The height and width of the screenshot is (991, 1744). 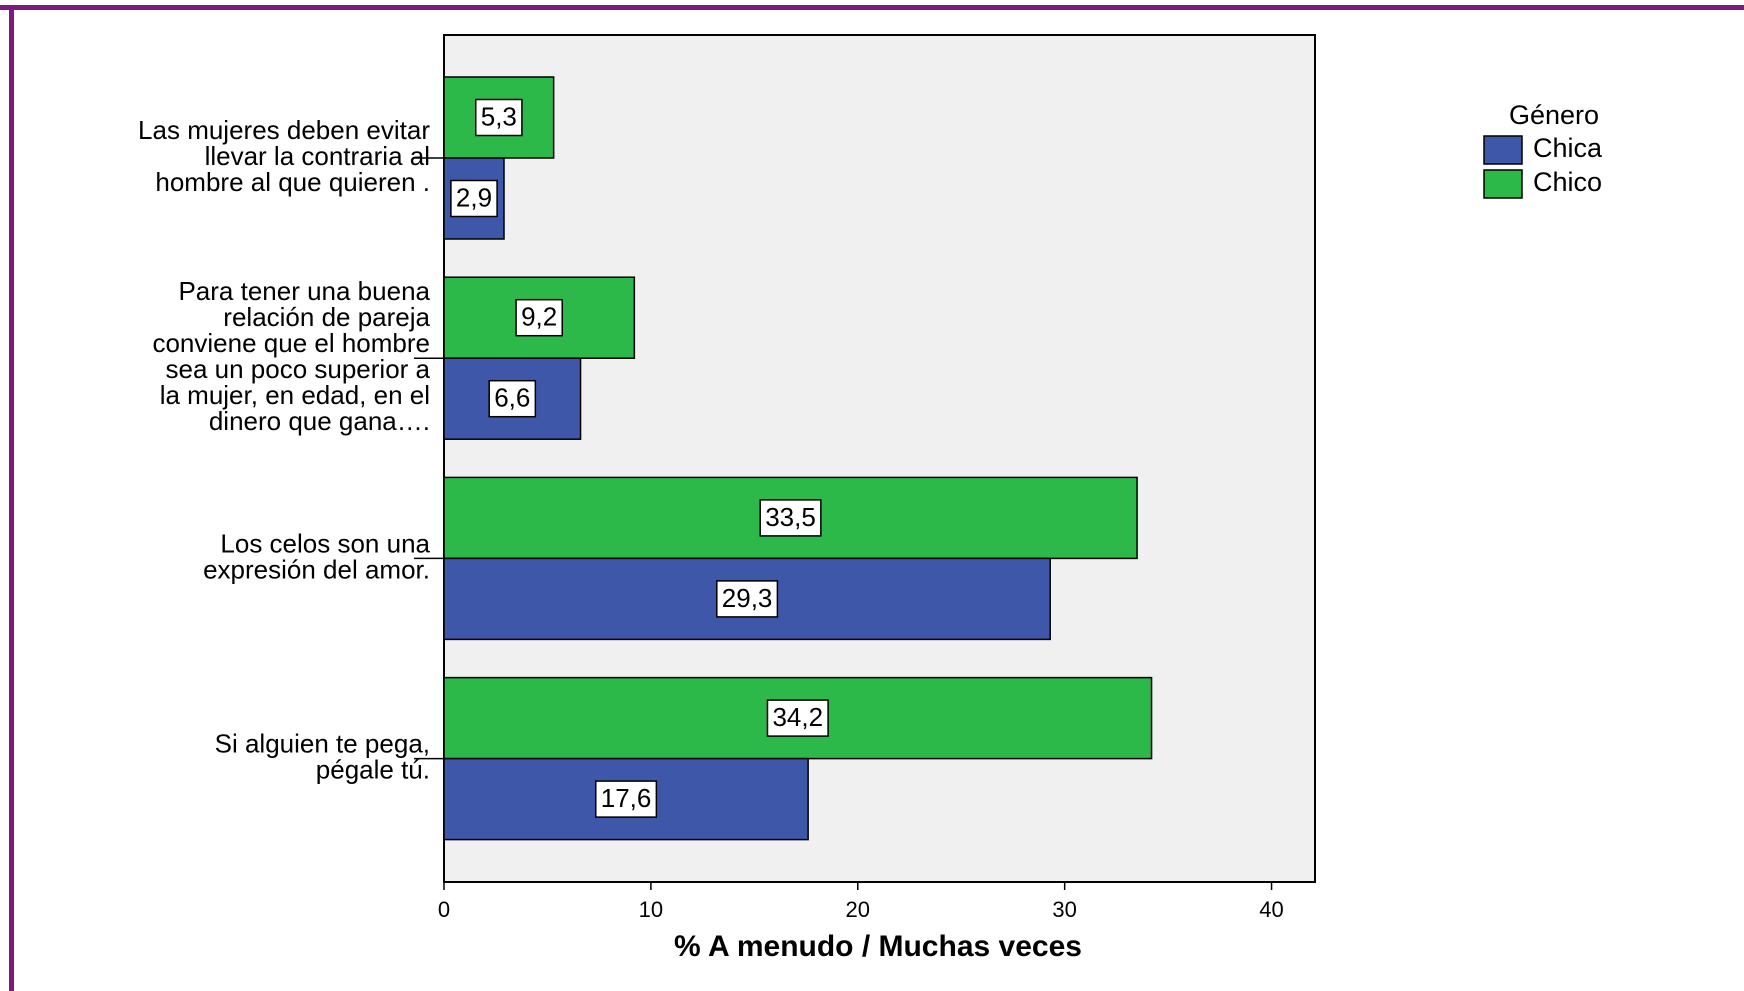 I want to click on value-label: 29,3, so click(x=747, y=598).